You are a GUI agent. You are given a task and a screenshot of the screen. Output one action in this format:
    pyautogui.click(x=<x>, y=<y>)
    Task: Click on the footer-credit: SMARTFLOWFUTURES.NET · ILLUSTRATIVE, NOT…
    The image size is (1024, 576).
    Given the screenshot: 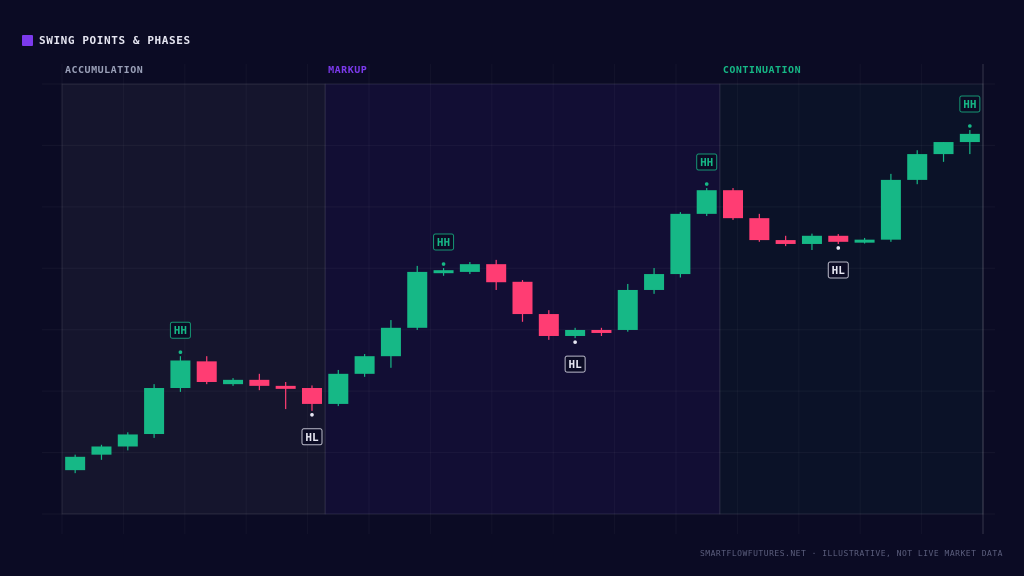 What is the action you would take?
    pyautogui.click(x=851, y=553)
    